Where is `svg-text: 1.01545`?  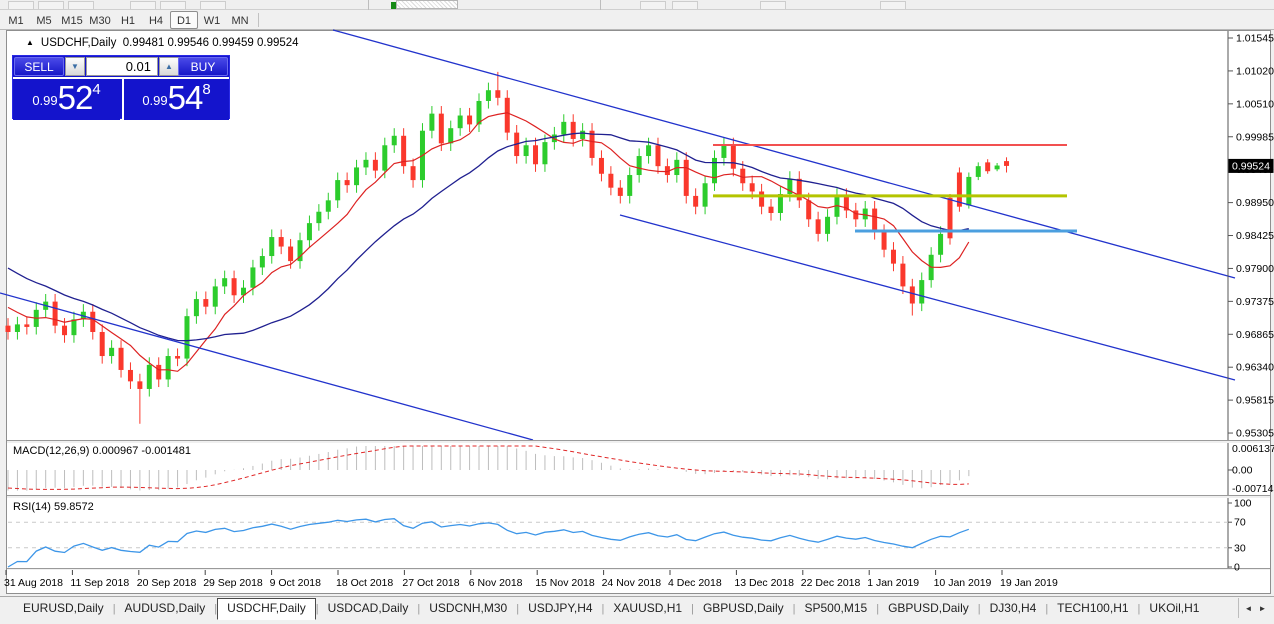 svg-text: 1.01545 is located at coordinates (1255, 39).